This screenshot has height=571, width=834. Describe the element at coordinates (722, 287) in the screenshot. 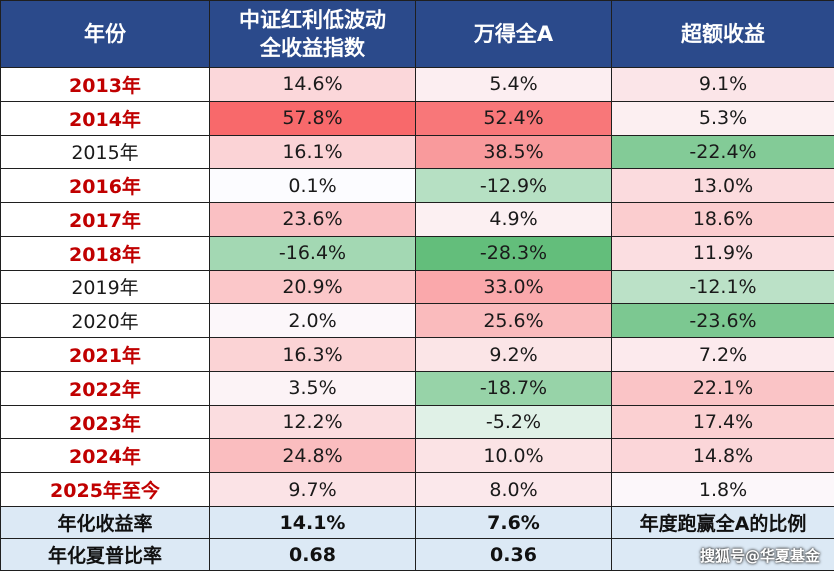

I see `excess-return-cell: -12.1%` at that location.